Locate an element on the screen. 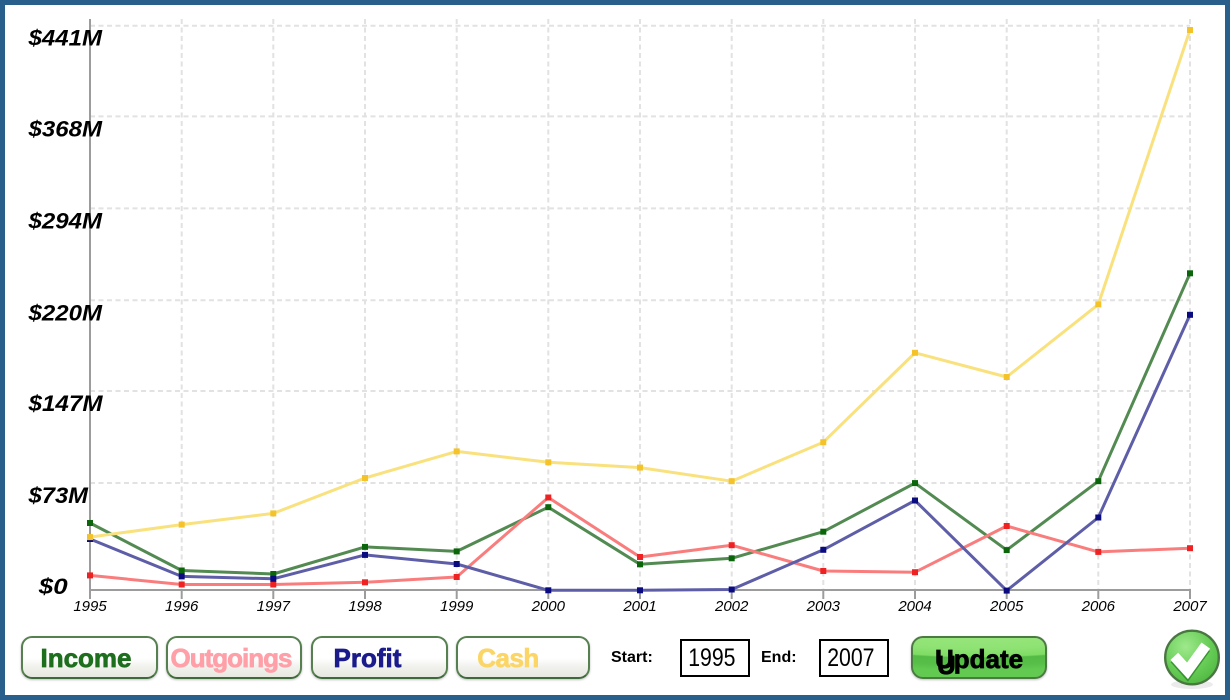 The height and width of the screenshot is (700, 1230). svg-text: $0 is located at coordinates (53, 586).